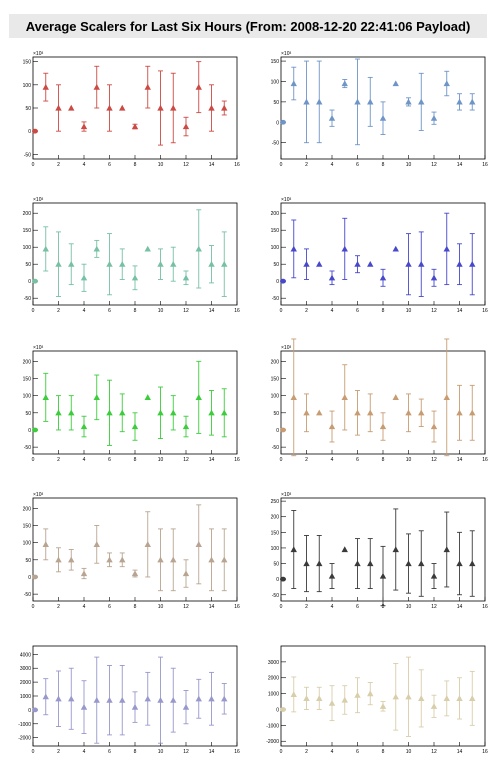 Image resolution: width=496 pixels, height=772 pixels. Describe the element at coordinates (275, 596) in the screenshot. I see `plot-8-ytick-label: -50` at that location.